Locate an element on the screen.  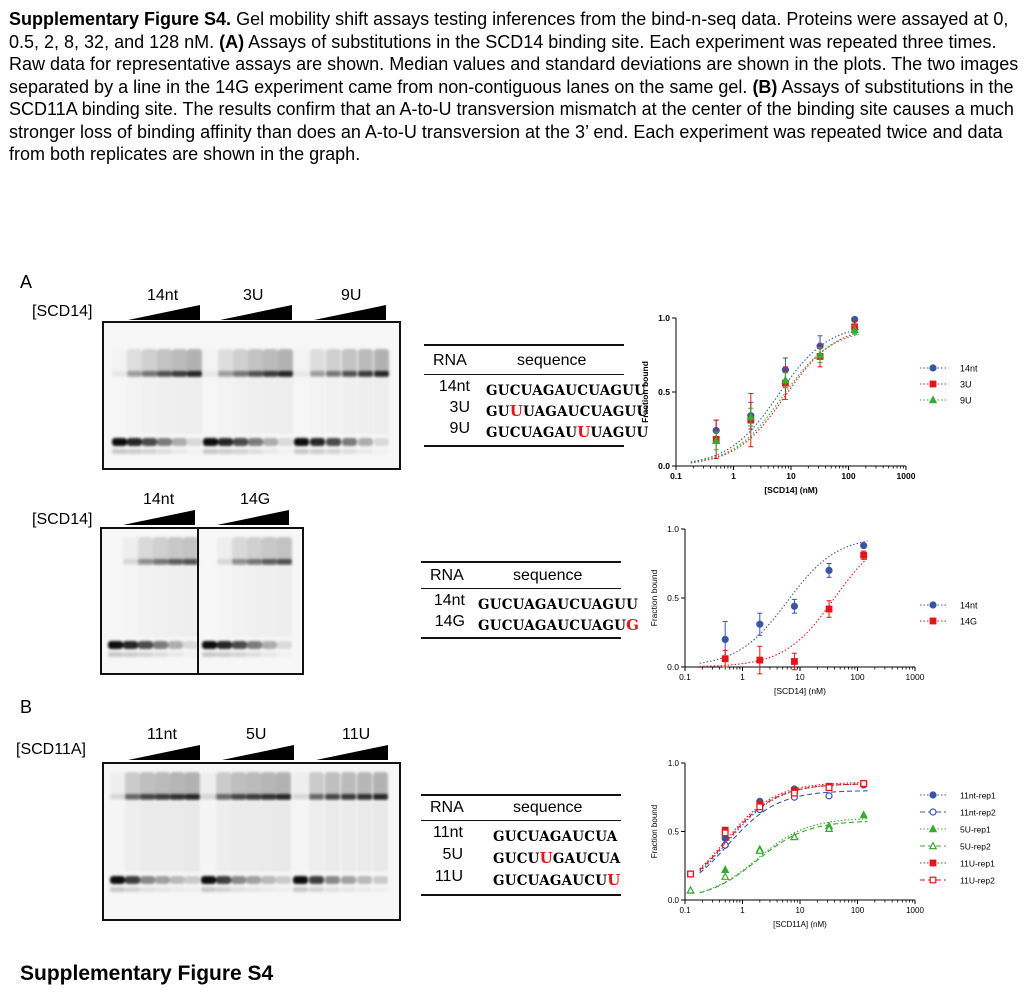
gel-bands is located at coordinates (249, 832).